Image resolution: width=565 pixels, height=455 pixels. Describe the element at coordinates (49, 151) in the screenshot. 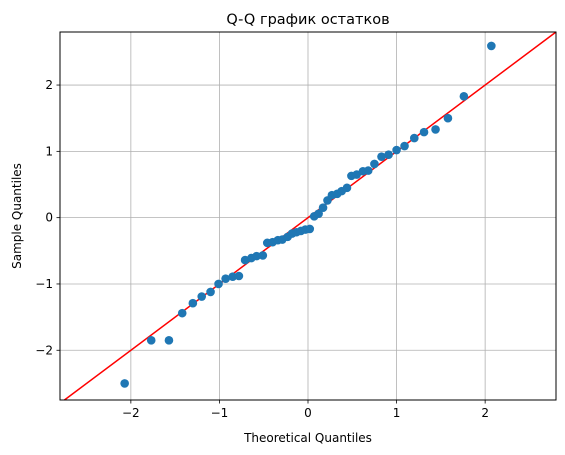

I see `y-tick-label: 1` at that location.